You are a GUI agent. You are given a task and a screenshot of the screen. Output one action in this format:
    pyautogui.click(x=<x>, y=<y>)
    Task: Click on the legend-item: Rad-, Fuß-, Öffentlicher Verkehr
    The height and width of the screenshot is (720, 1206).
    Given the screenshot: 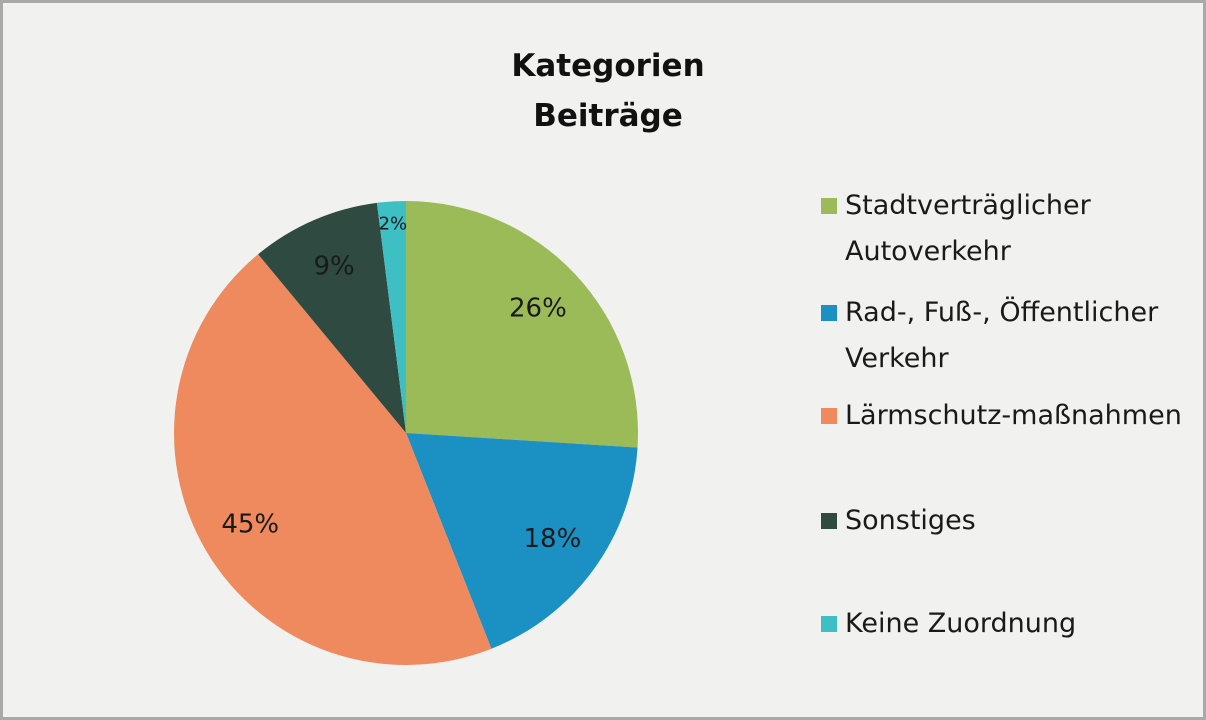 What is the action you would take?
    pyautogui.click(x=1006, y=336)
    